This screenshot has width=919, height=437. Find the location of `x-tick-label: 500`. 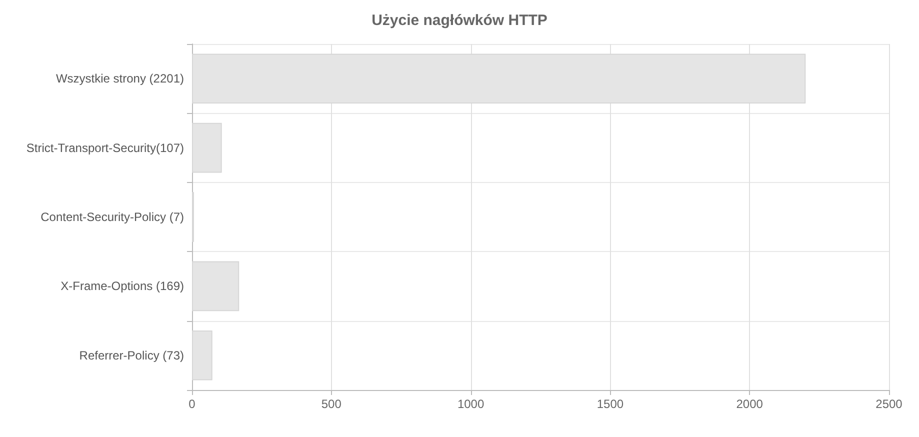

x-tick-label: 500 is located at coordinates (331, 404).